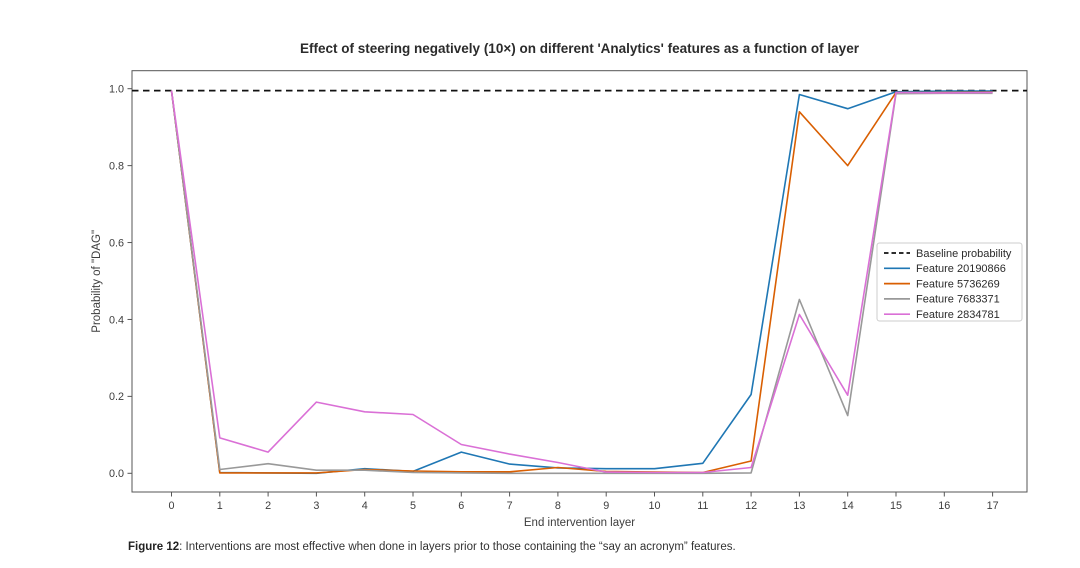 The image size is (1080, 568). What do you see at coordinates (365, 506) in the screenshot?
I see `x-tick-label: 4` at bounding box center [365, 506].